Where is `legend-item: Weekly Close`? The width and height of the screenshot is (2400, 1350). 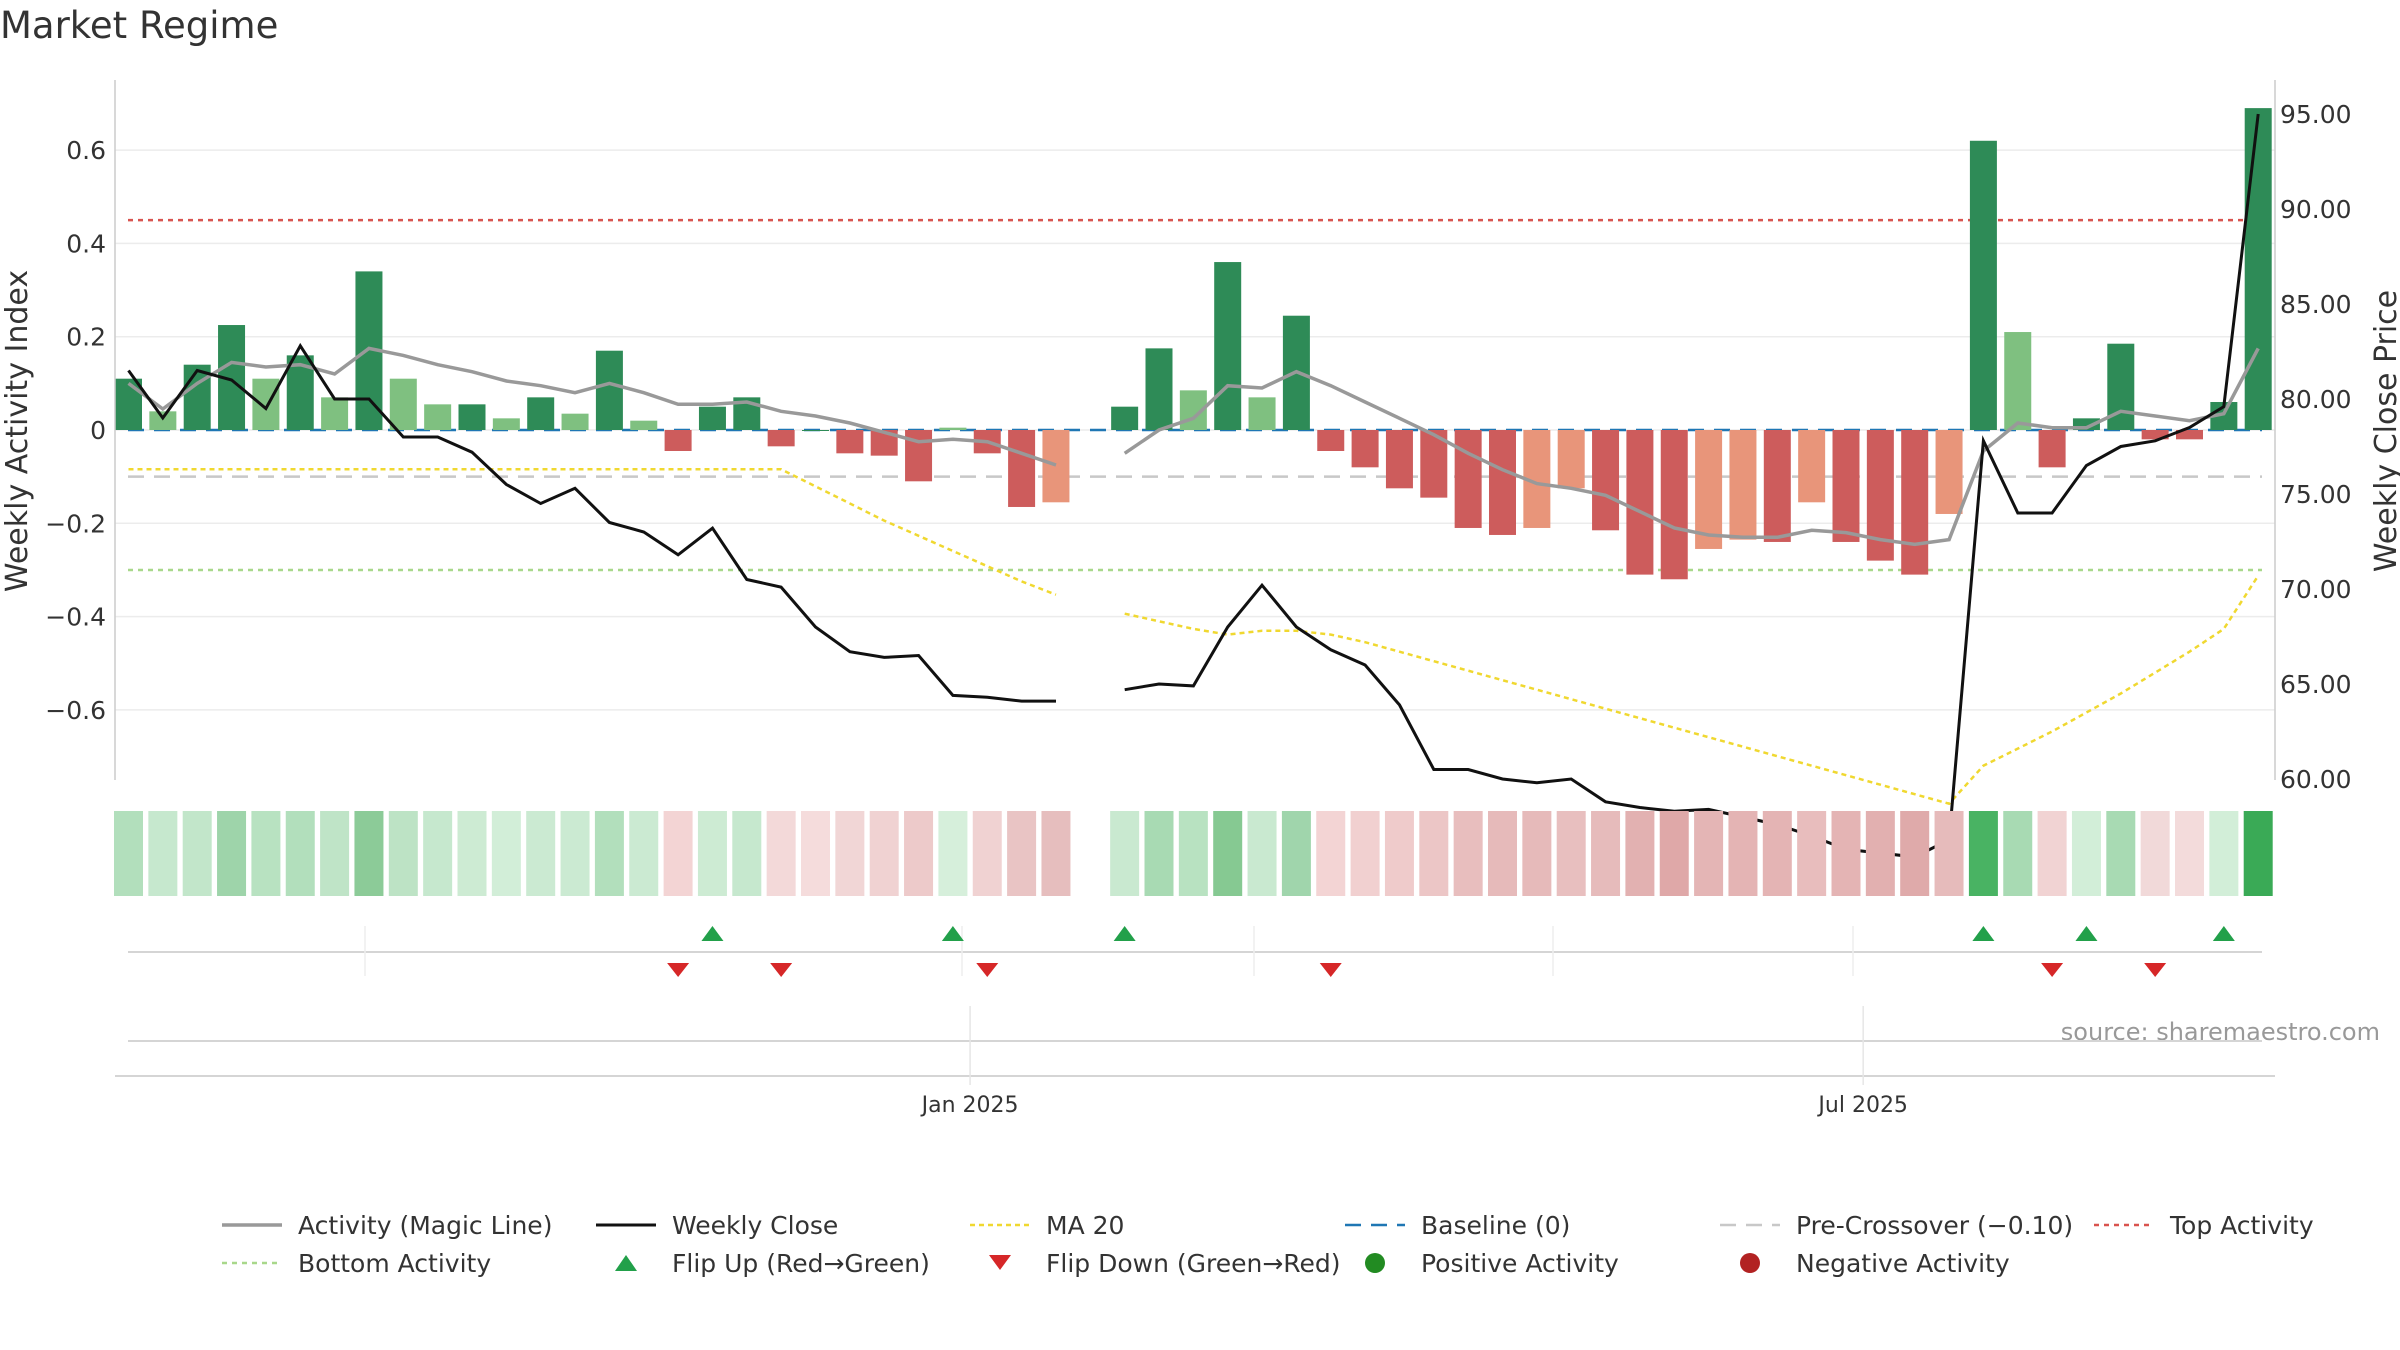 legend-item: Weekly Close is located at coordinates (716, 1225).